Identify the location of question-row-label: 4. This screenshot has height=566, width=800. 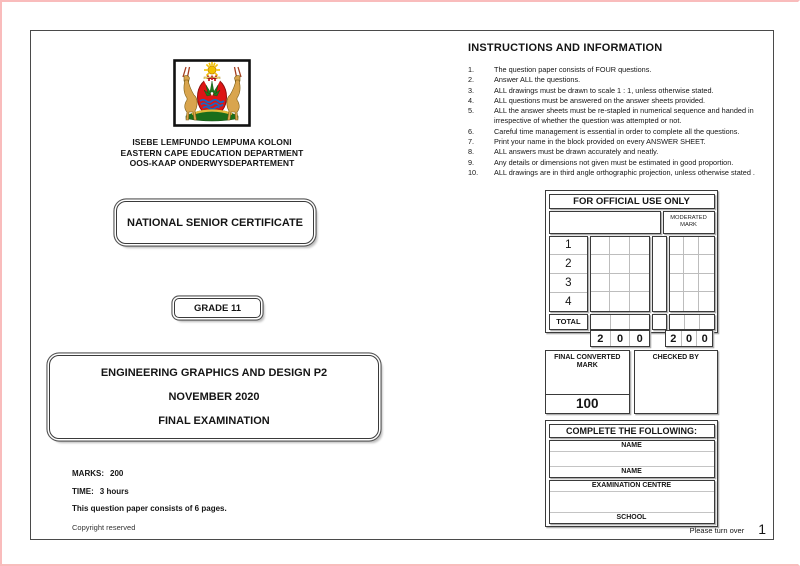
(568, 301).